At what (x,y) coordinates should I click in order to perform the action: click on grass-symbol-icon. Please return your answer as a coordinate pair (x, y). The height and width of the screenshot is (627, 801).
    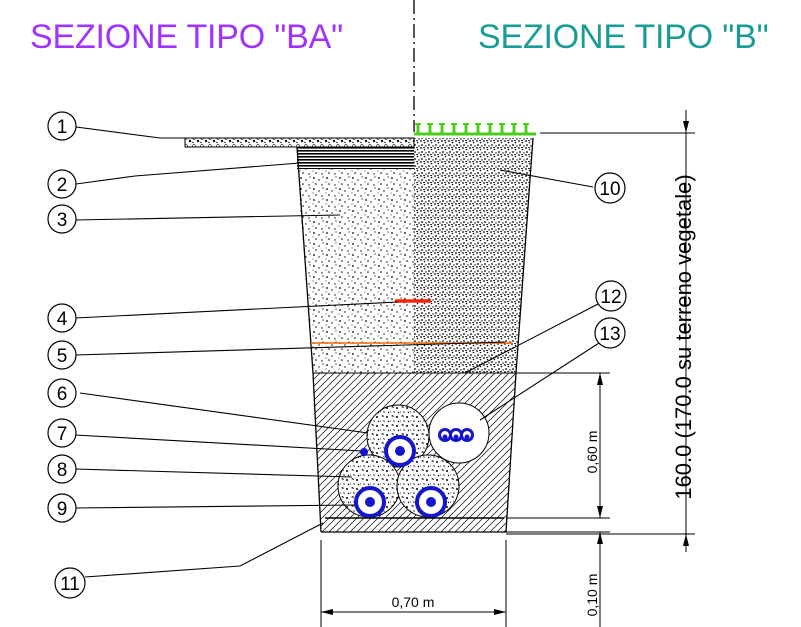
    Looking at the image, I should click on (475, 129).